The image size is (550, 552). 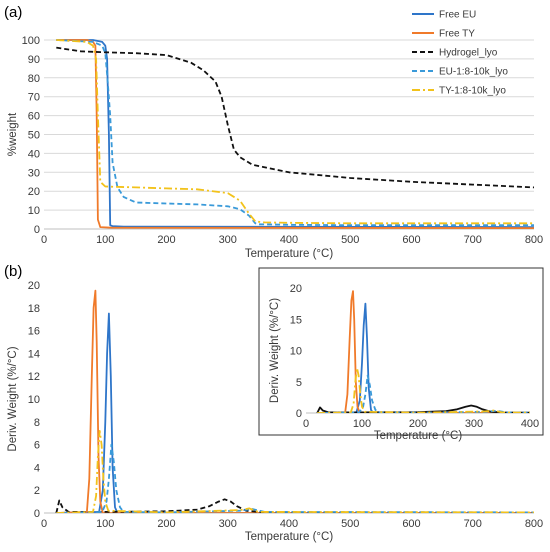 What do you see at coordinates (457, 34) in the screenshot?
I see `legend-label: Free TY` at bounding box center [457, 34].